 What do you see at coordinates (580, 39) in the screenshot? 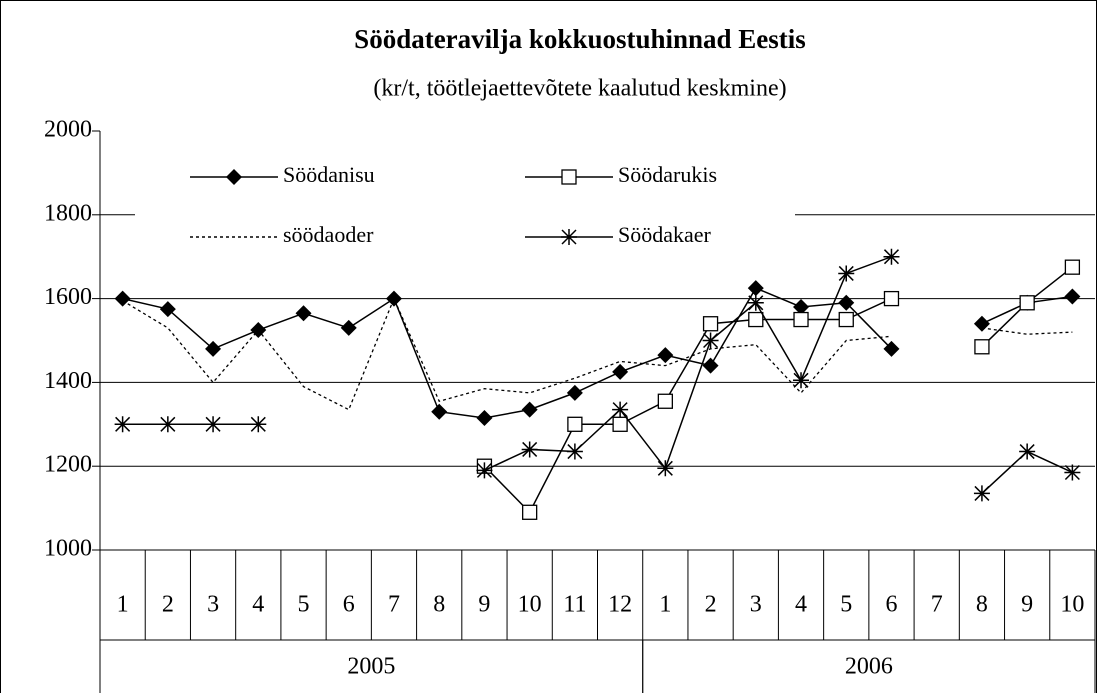
I see `chart-title: Söödateravilja kokkuostuhinnad Eestis` at bounding box center [580, 39].